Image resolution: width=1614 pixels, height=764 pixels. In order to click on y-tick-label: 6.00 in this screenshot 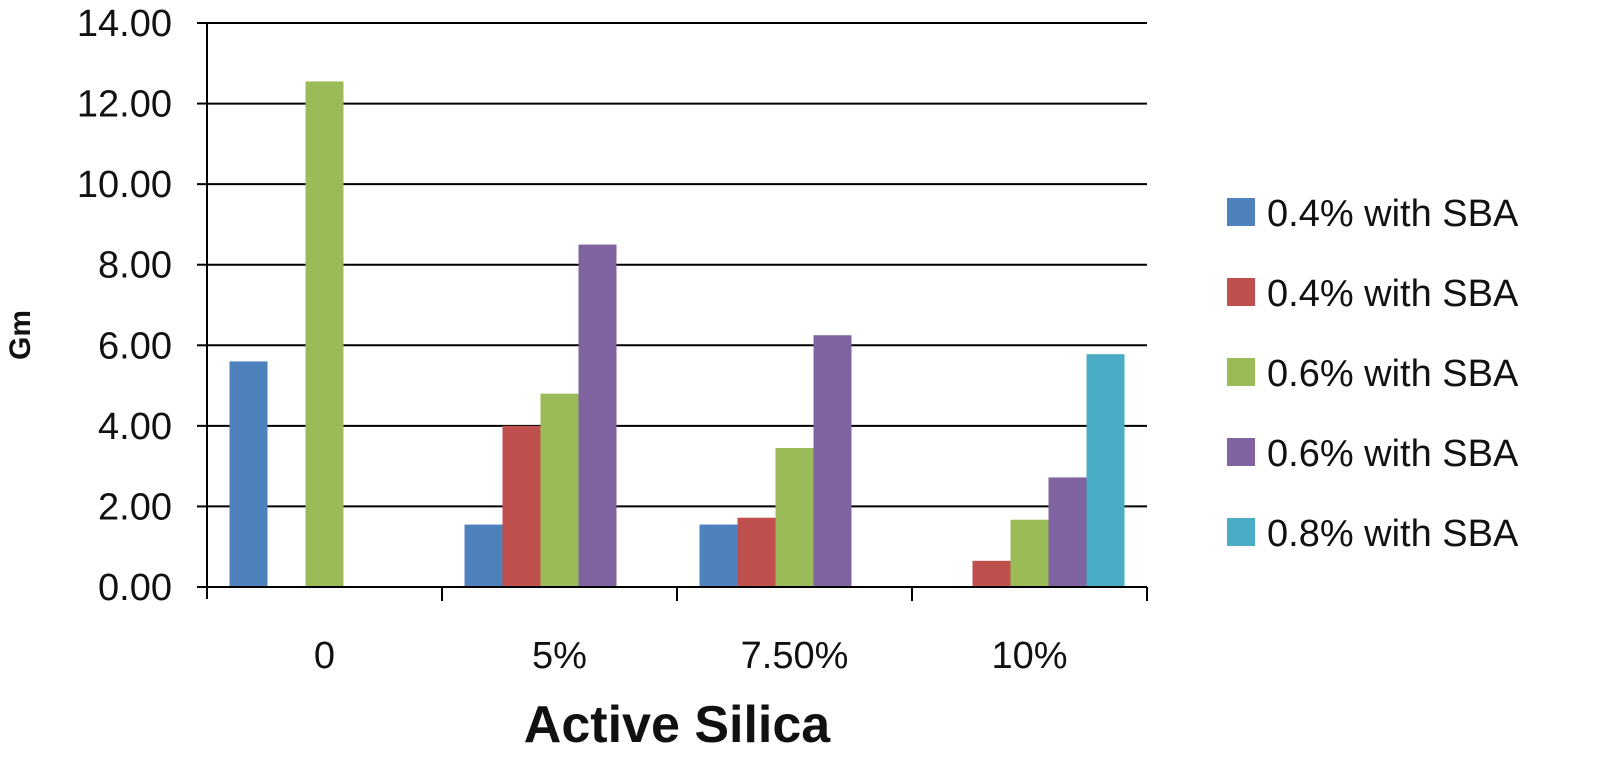, I will do `click(135, 346)`.